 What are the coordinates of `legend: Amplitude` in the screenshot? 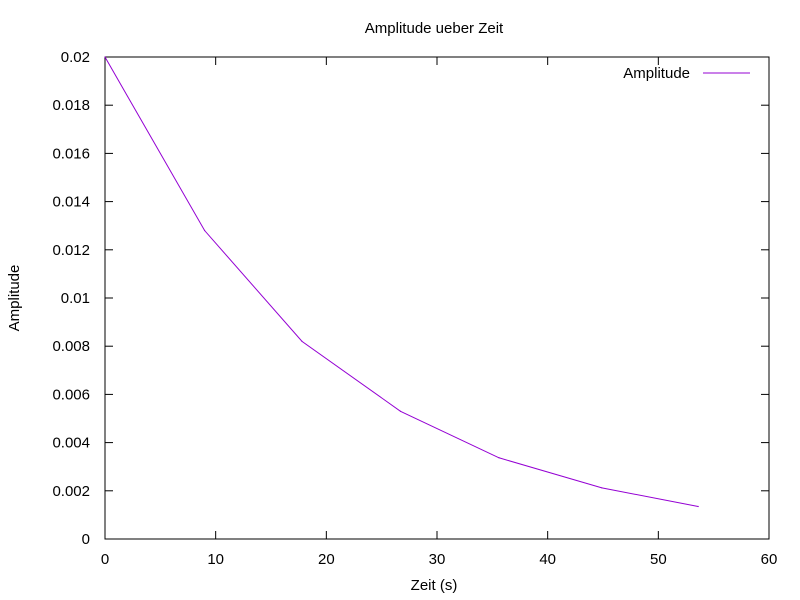 It's located at (686, 73).